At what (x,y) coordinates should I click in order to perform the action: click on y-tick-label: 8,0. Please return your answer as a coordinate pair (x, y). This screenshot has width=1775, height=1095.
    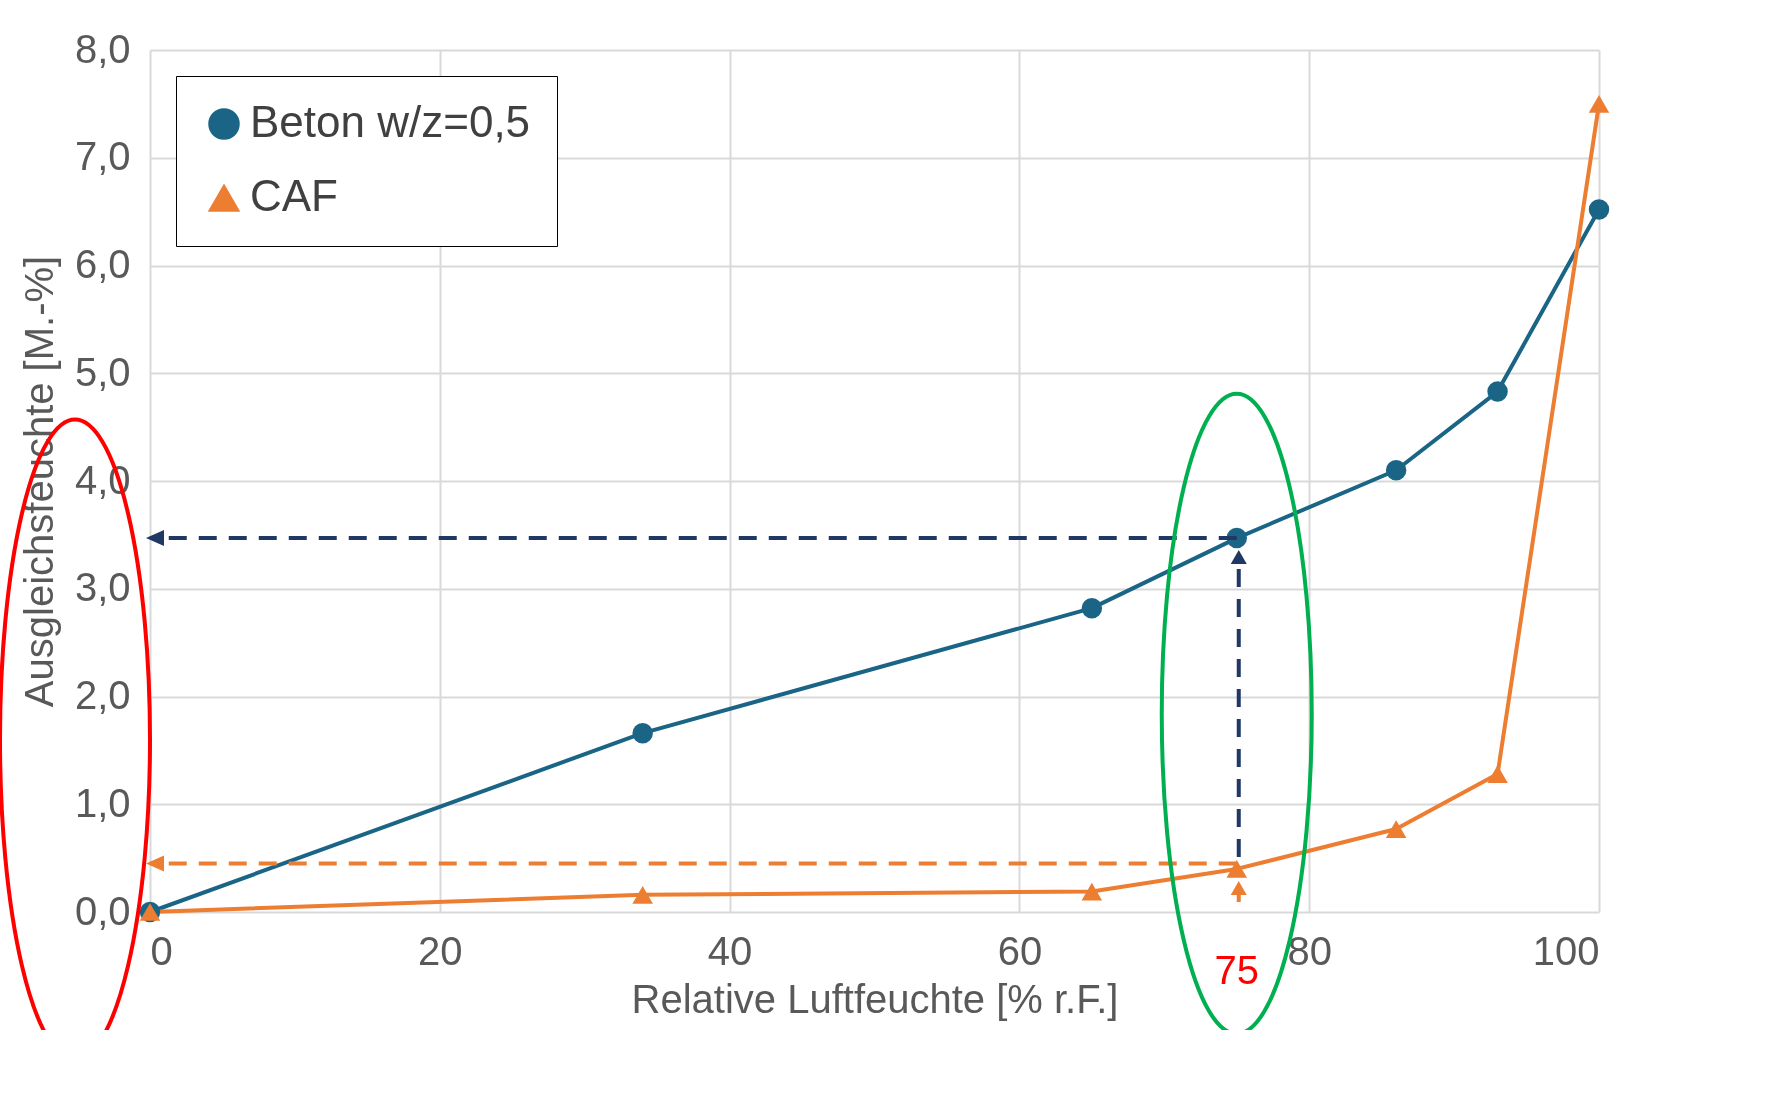
    Looking at the image, I should click on (102, 48).